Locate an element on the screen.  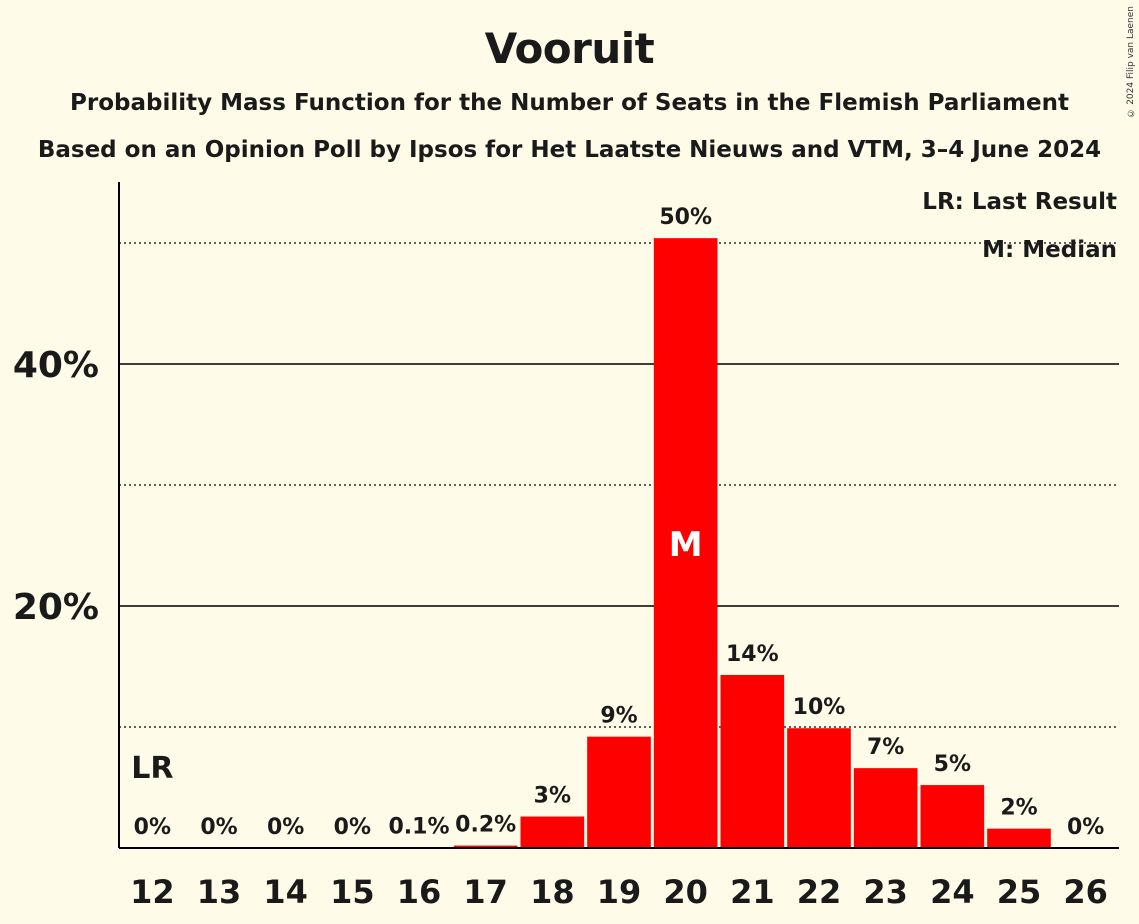
x-tick-label: 15 is located at coordinates (352, 892).